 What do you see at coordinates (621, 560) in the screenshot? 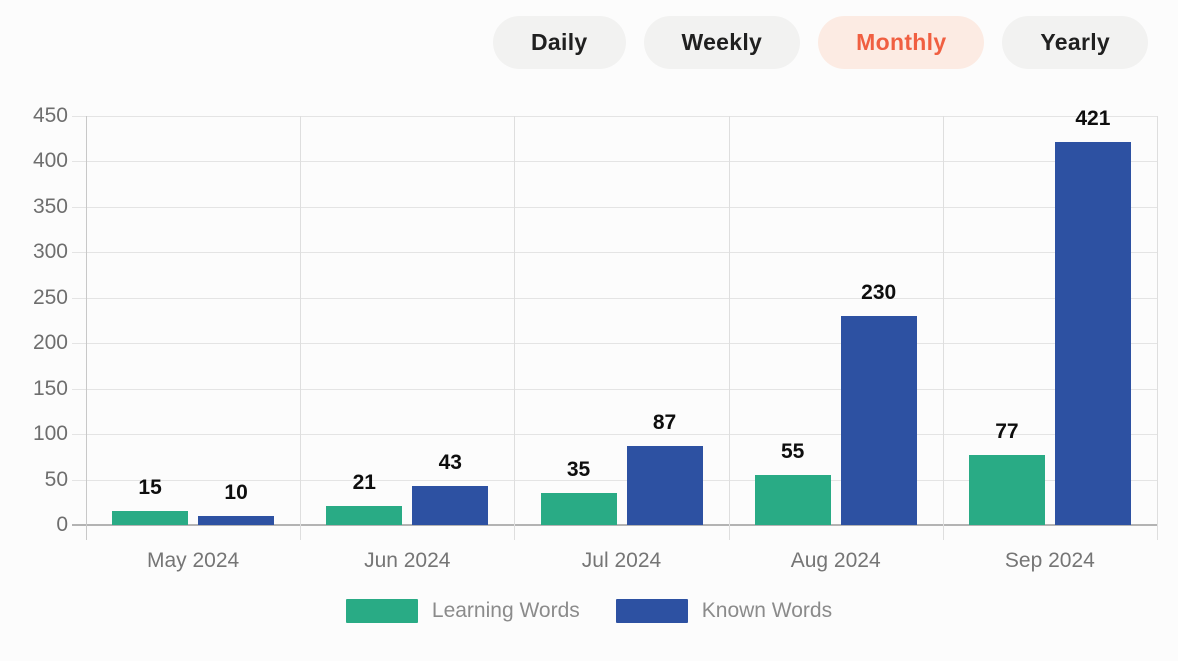
I see `x-tick-2: Jul 2024` at bounding box center [621, 560].